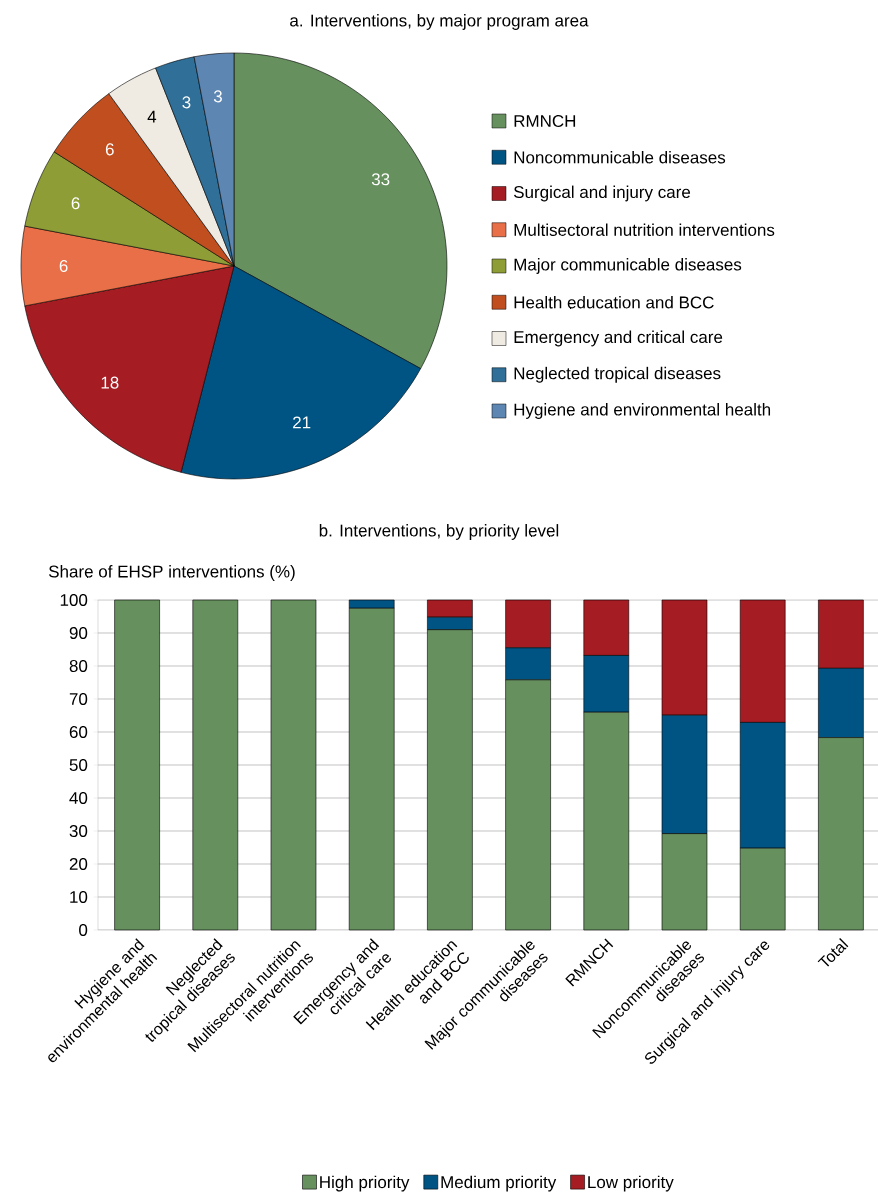  Describe the element at coordinates (631, 1183) in the screenshot. I see `legend-label: Low priority` at that location.